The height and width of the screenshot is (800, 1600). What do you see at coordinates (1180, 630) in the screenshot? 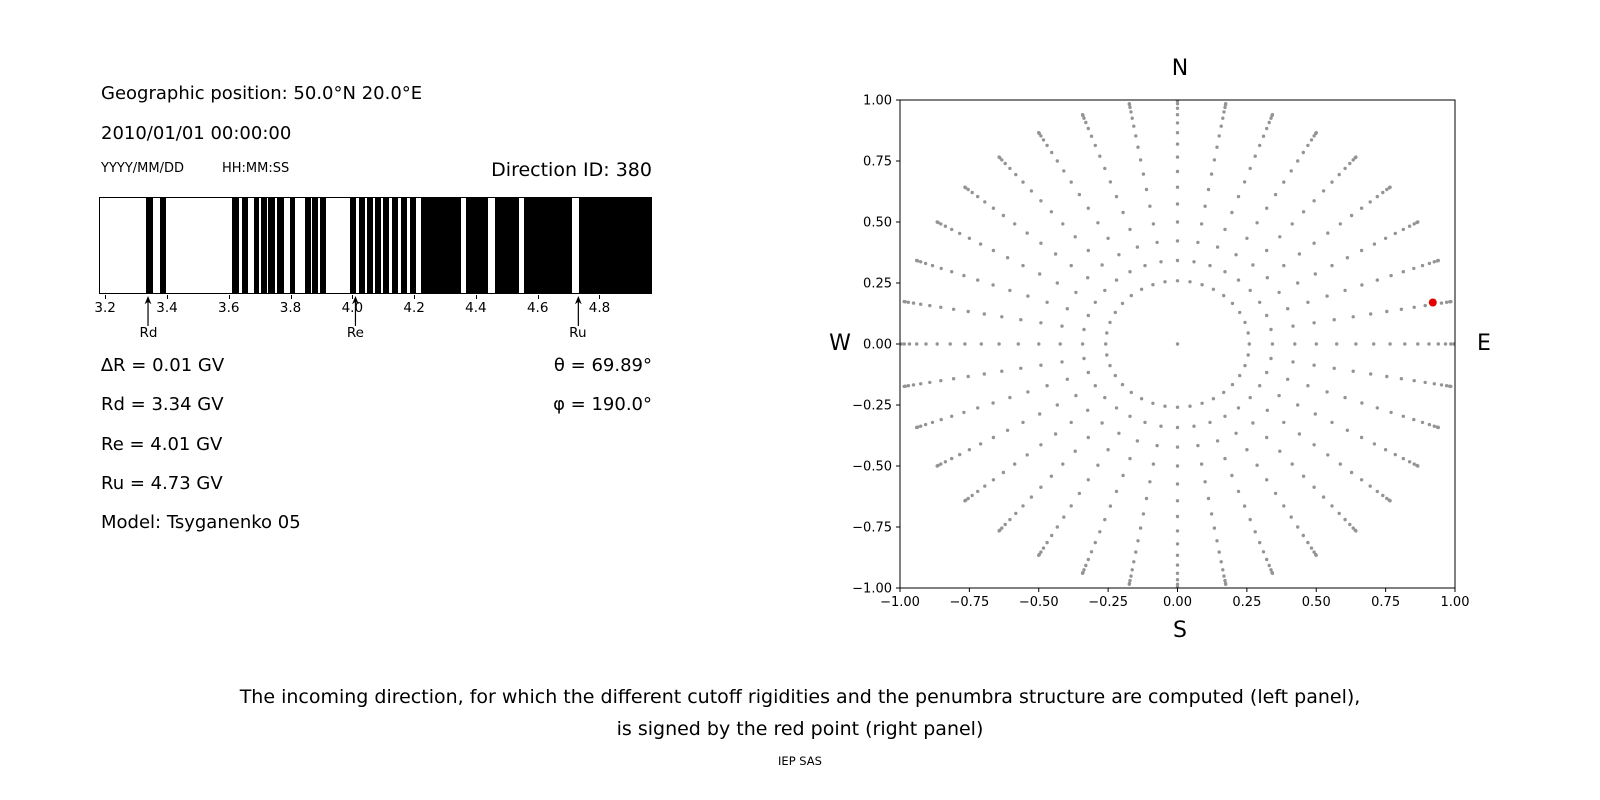
I see `compass-south-label: S` at bounding box center [1180, 630].